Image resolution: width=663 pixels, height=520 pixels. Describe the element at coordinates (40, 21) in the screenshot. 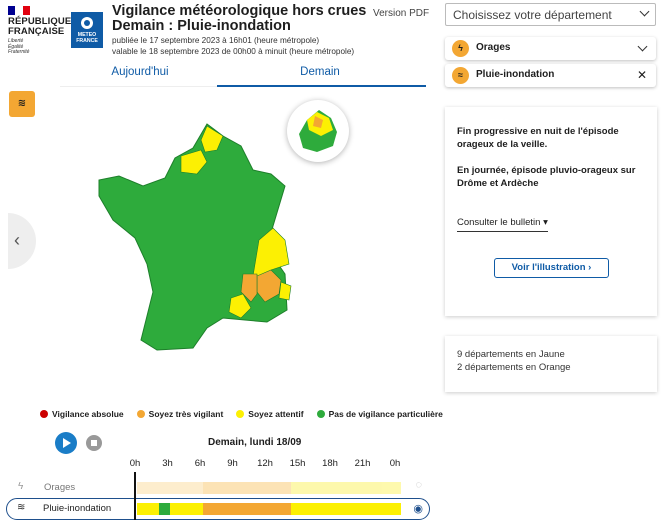

I see `republic-line-1: RÉPUBLIQUE` at that location.